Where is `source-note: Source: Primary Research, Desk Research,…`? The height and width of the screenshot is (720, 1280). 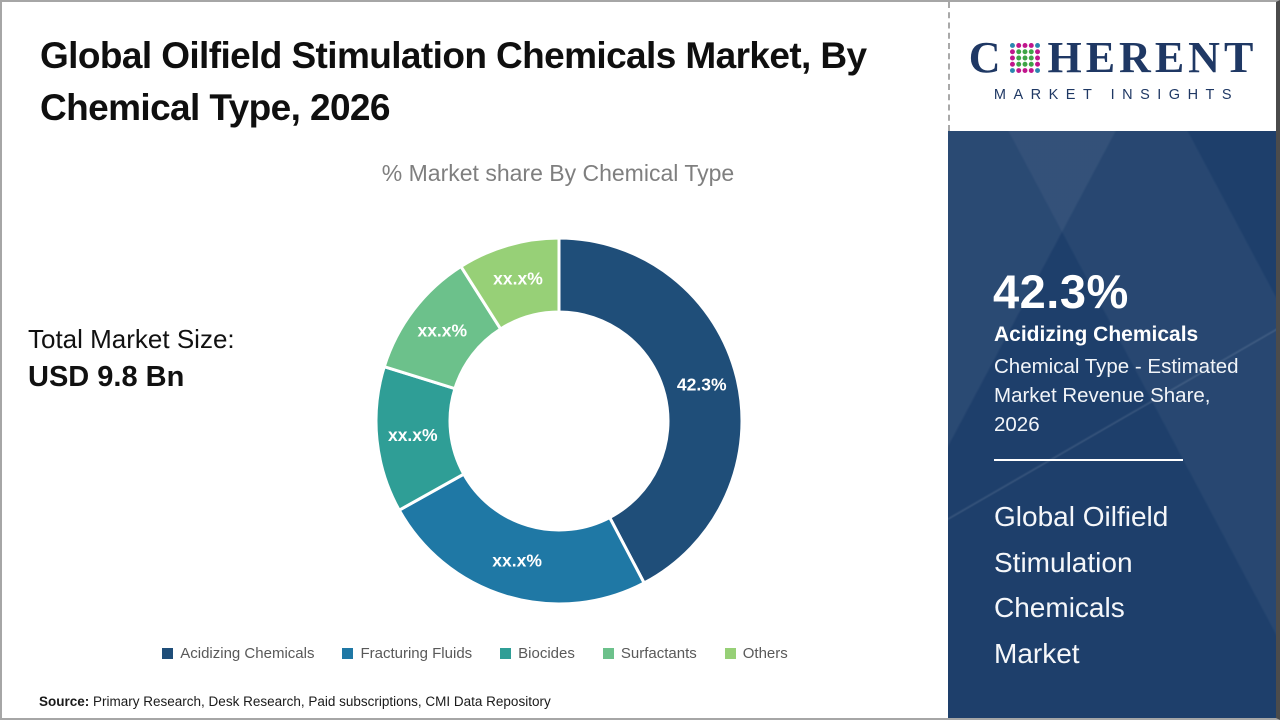 source-note: Source: Primary Research, Desk Research,… is located at coordinates (295, 701).